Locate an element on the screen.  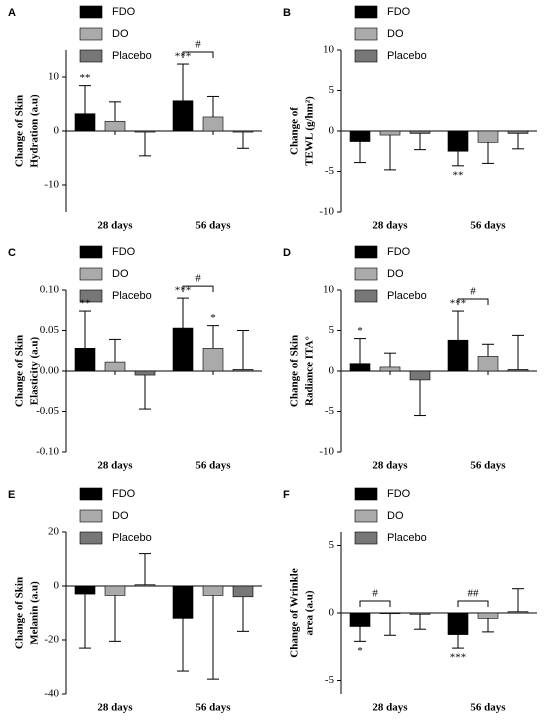
y-axis-label: area (a.u) is located at coordinates (310, 612).